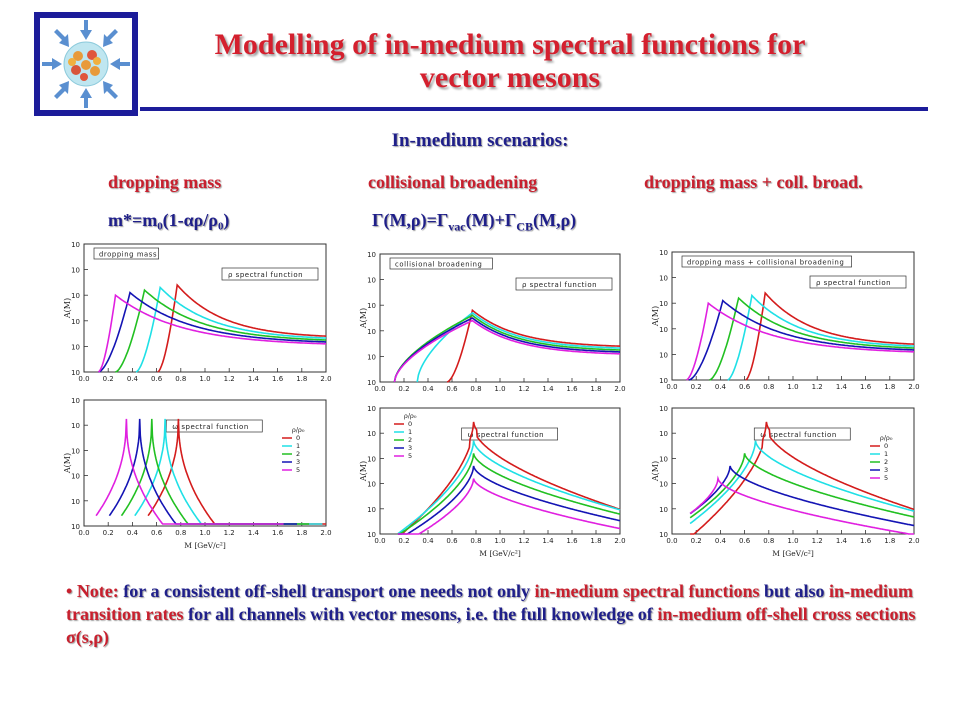 Image resolution: width=960 pixels, height=720 pixels. I want to click on plot-frame, so click(500, 318).